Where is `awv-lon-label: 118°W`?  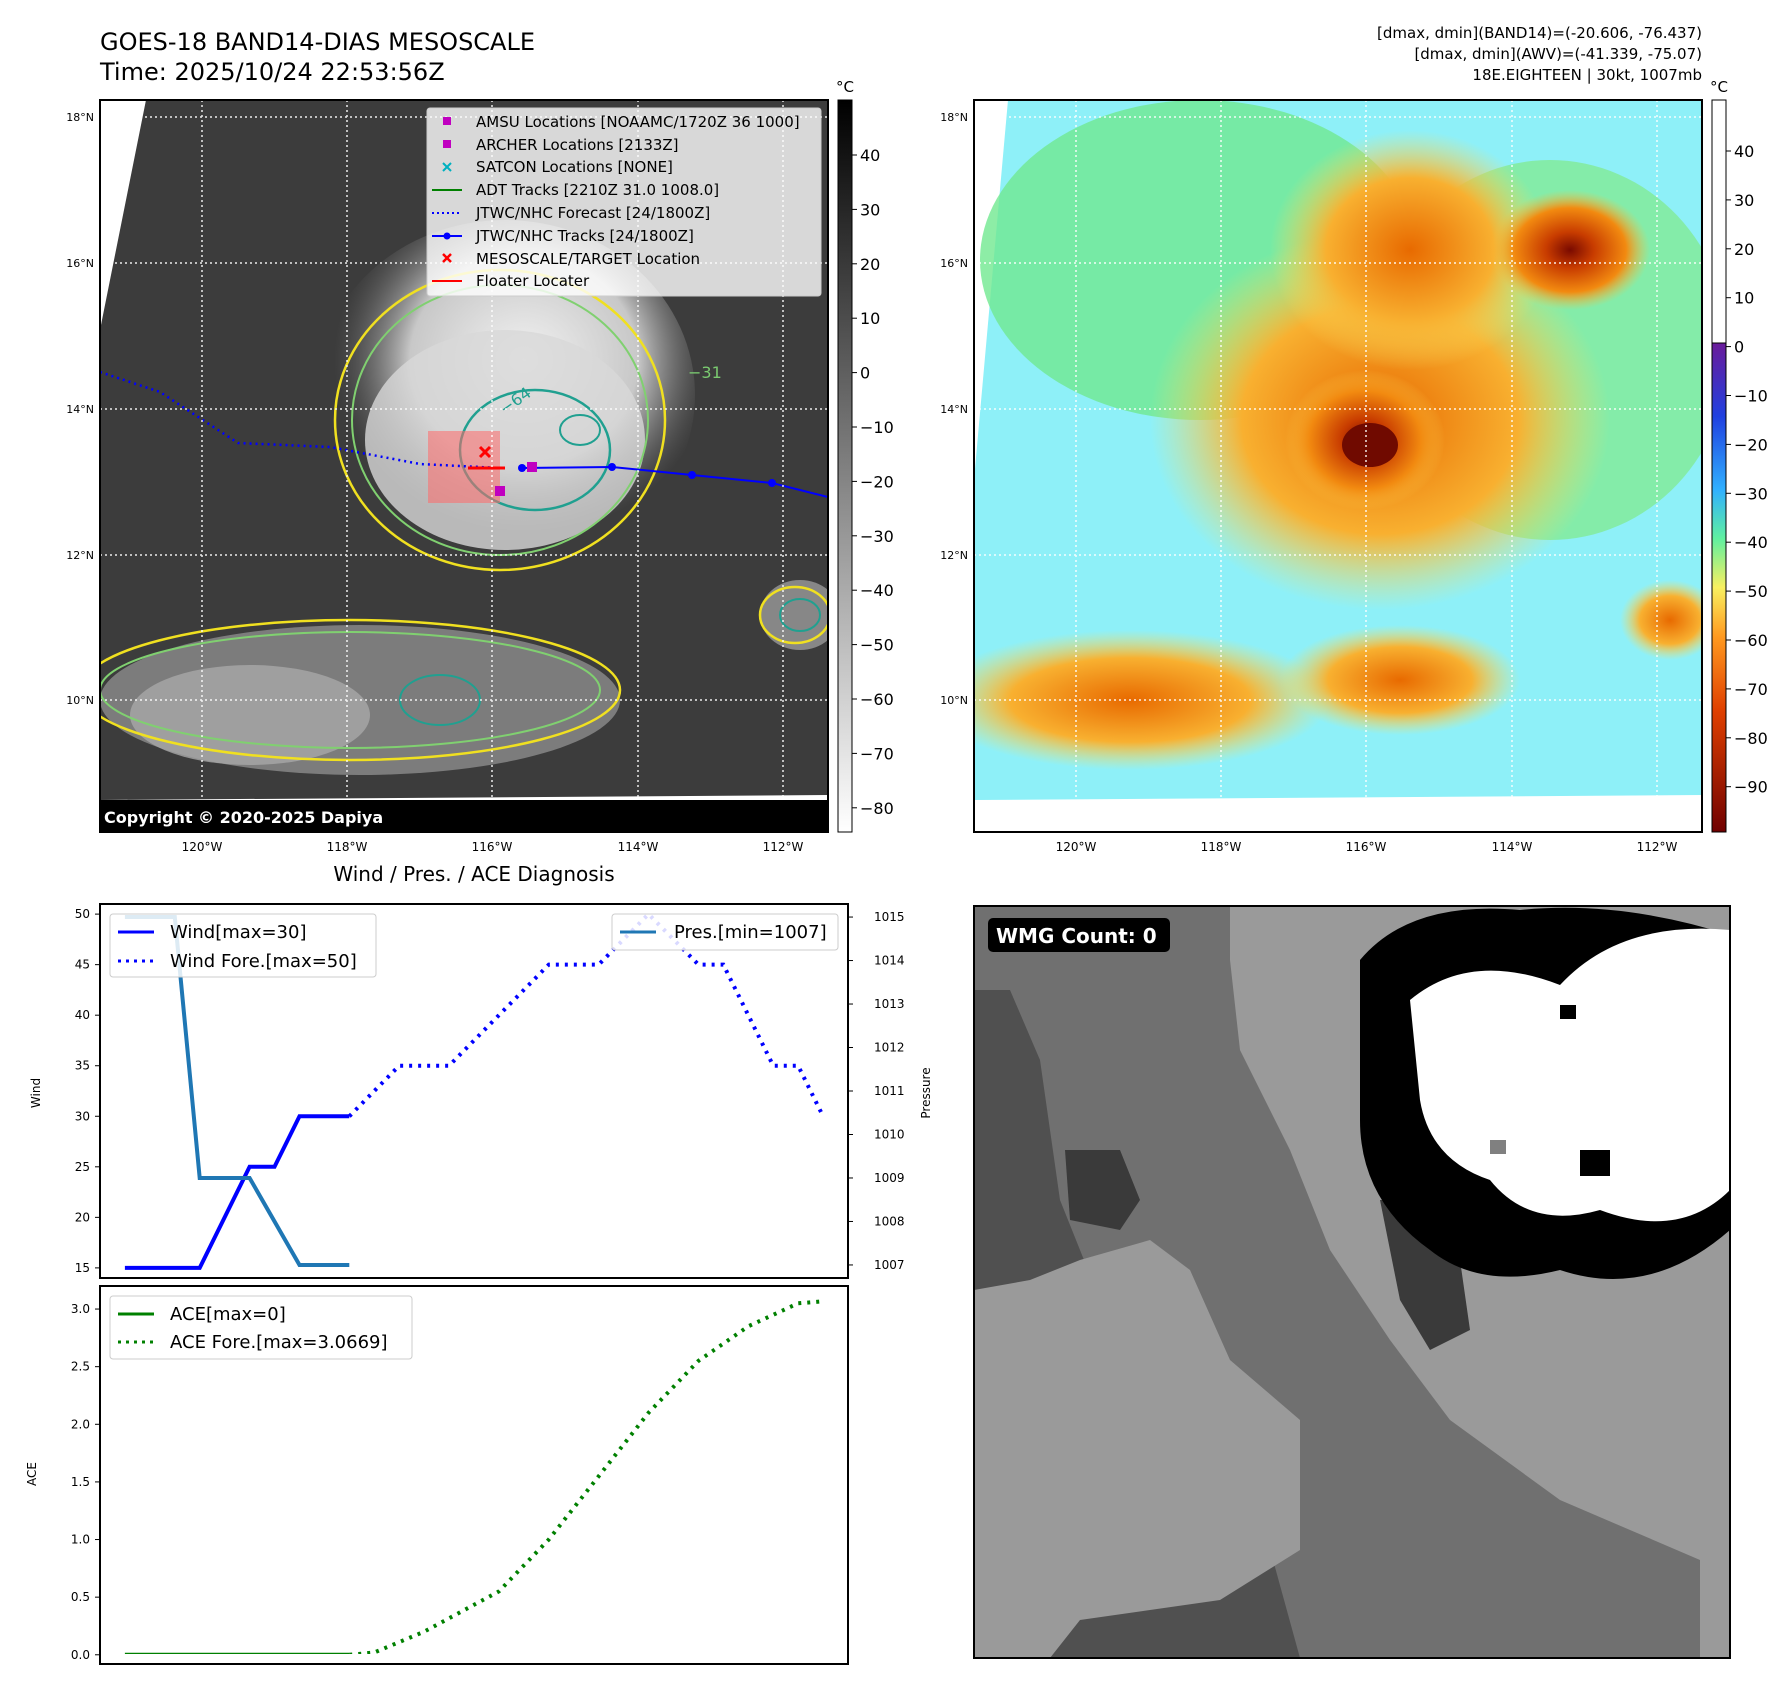
awv-lon-label: 118°W is located at coordinates (1221, 847).